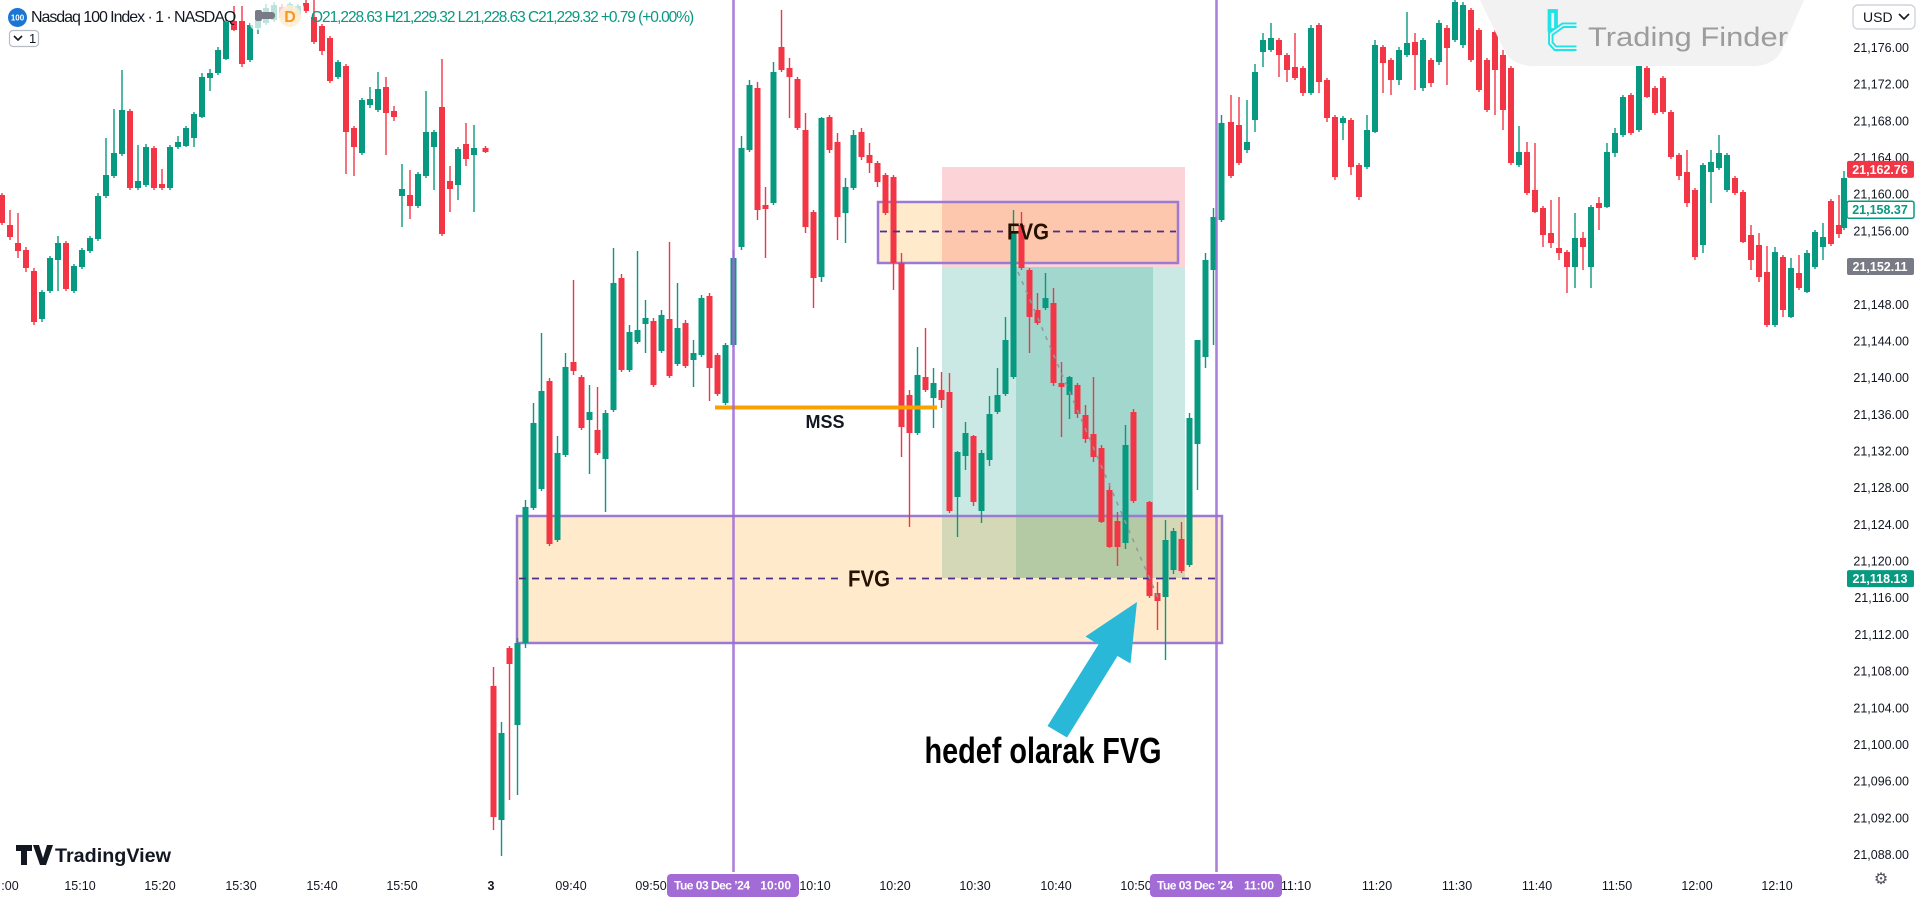  What do you see at coordinates (401, 886) in the screenshot?
I see `svg-text: 15:50` at bounding box center [401, 886].